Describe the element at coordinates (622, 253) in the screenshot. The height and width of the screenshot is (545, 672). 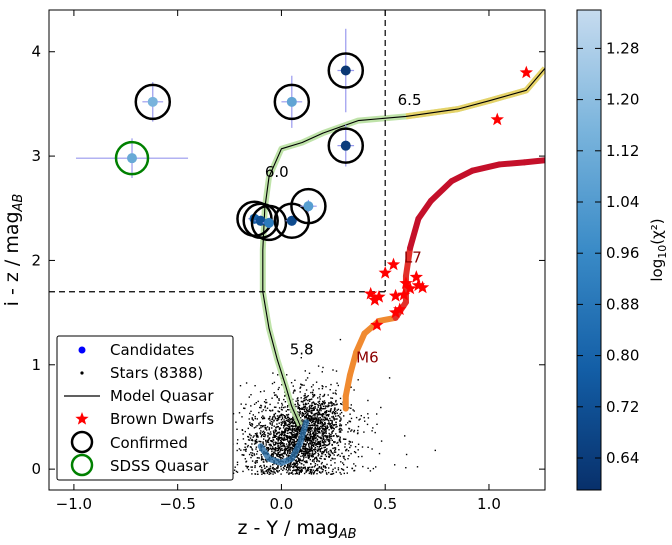
I see `colorbar-tick-label: 0.96` at that location.